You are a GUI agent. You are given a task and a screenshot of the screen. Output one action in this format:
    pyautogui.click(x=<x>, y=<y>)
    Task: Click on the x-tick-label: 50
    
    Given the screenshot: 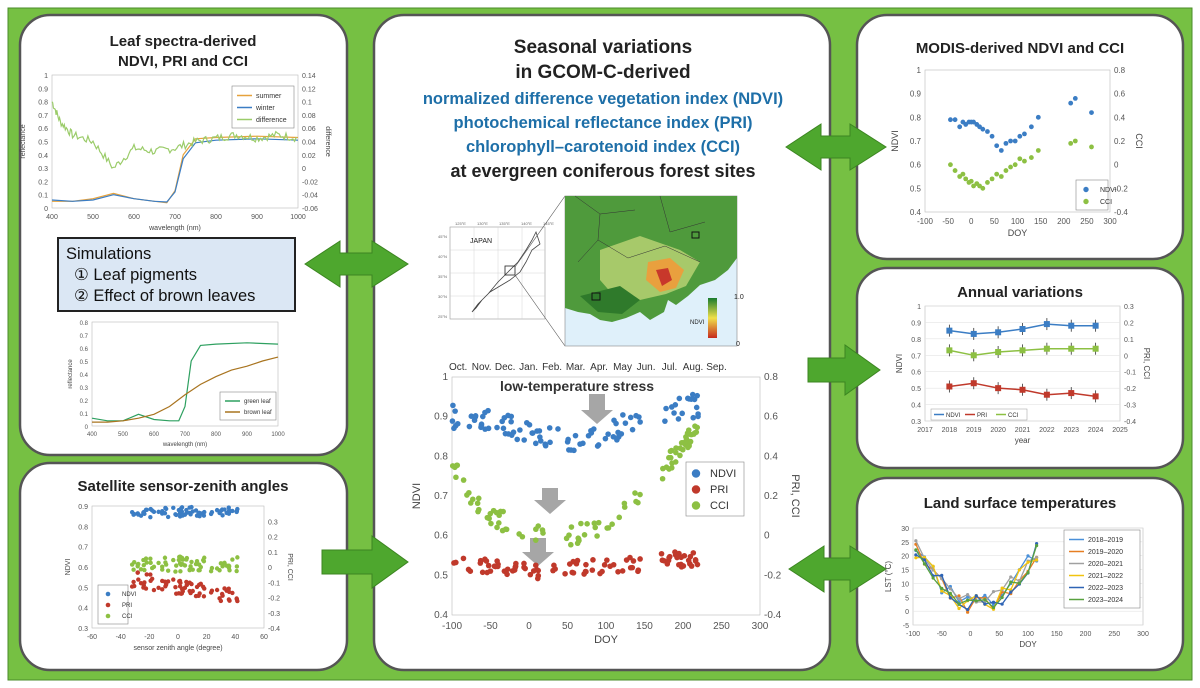 What is the action you would take?
    pyautogui.click(x=994, y=221)
    